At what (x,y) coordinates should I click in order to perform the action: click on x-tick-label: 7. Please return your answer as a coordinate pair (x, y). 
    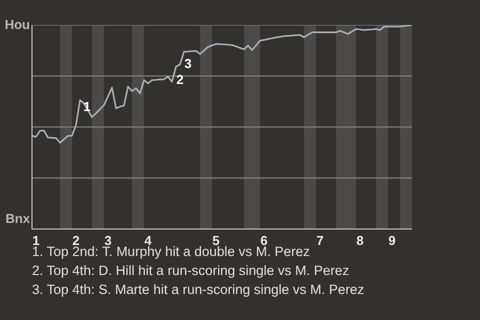
    Looking at the image, I should click on (320, 240).